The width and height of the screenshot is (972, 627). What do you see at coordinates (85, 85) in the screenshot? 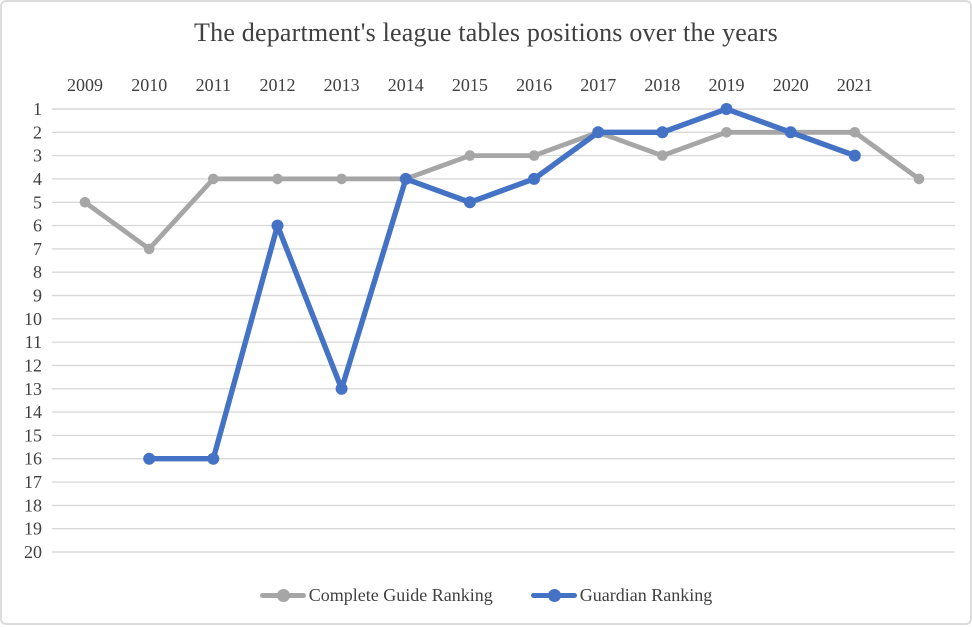
I see `x-axis-label: 2009` at bounding box center [85, 85].